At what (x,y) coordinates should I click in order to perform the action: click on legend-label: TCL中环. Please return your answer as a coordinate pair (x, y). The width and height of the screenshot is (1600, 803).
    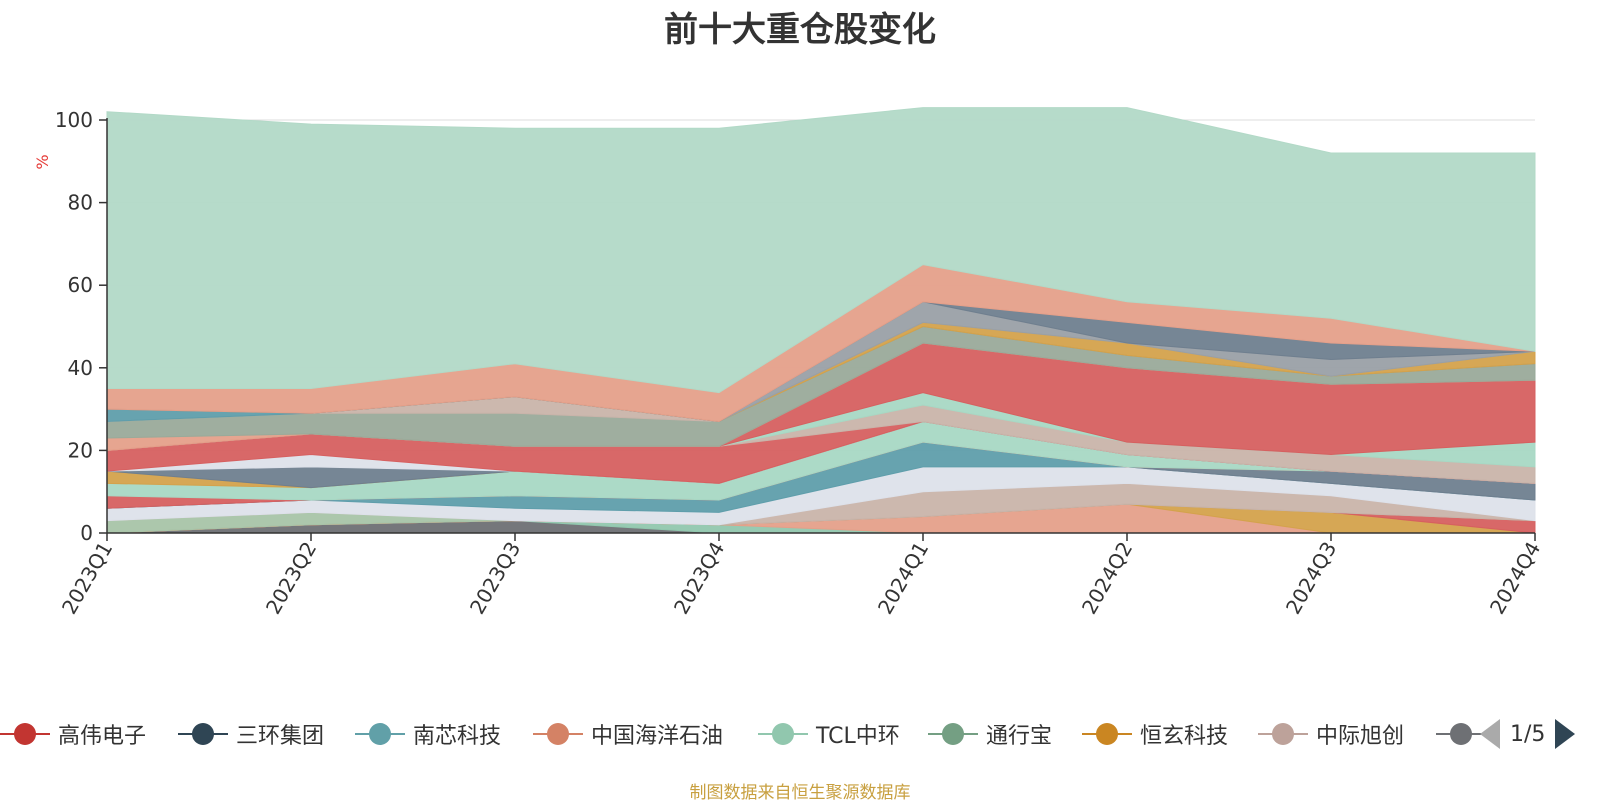
    Looking at the image, I should click on (858, 736).